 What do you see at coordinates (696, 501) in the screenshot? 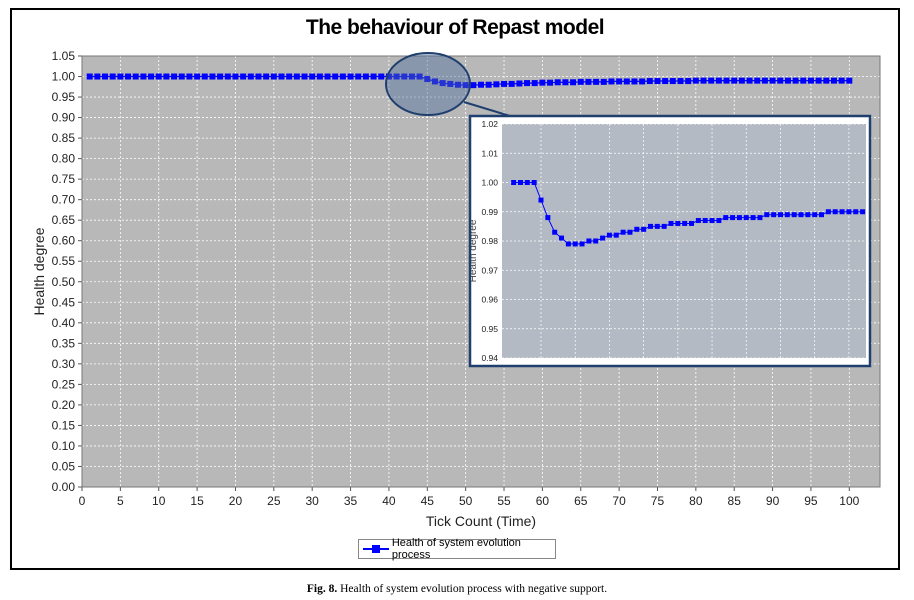
I see `x-tick-label: 80` at bounding box center [696, 501].